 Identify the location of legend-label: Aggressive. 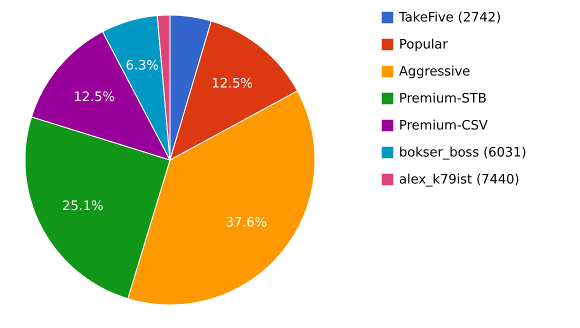
(434, 72).